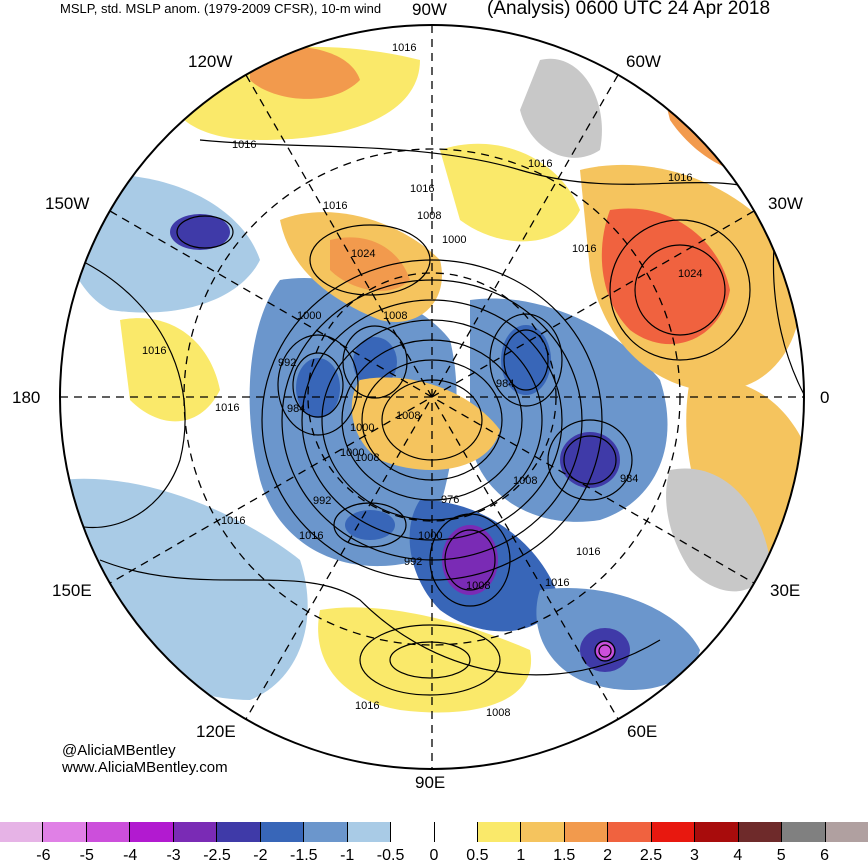 This screenshot has height=865, width=868. I want to click on isobar-value-label: 976, so click(450, 500).